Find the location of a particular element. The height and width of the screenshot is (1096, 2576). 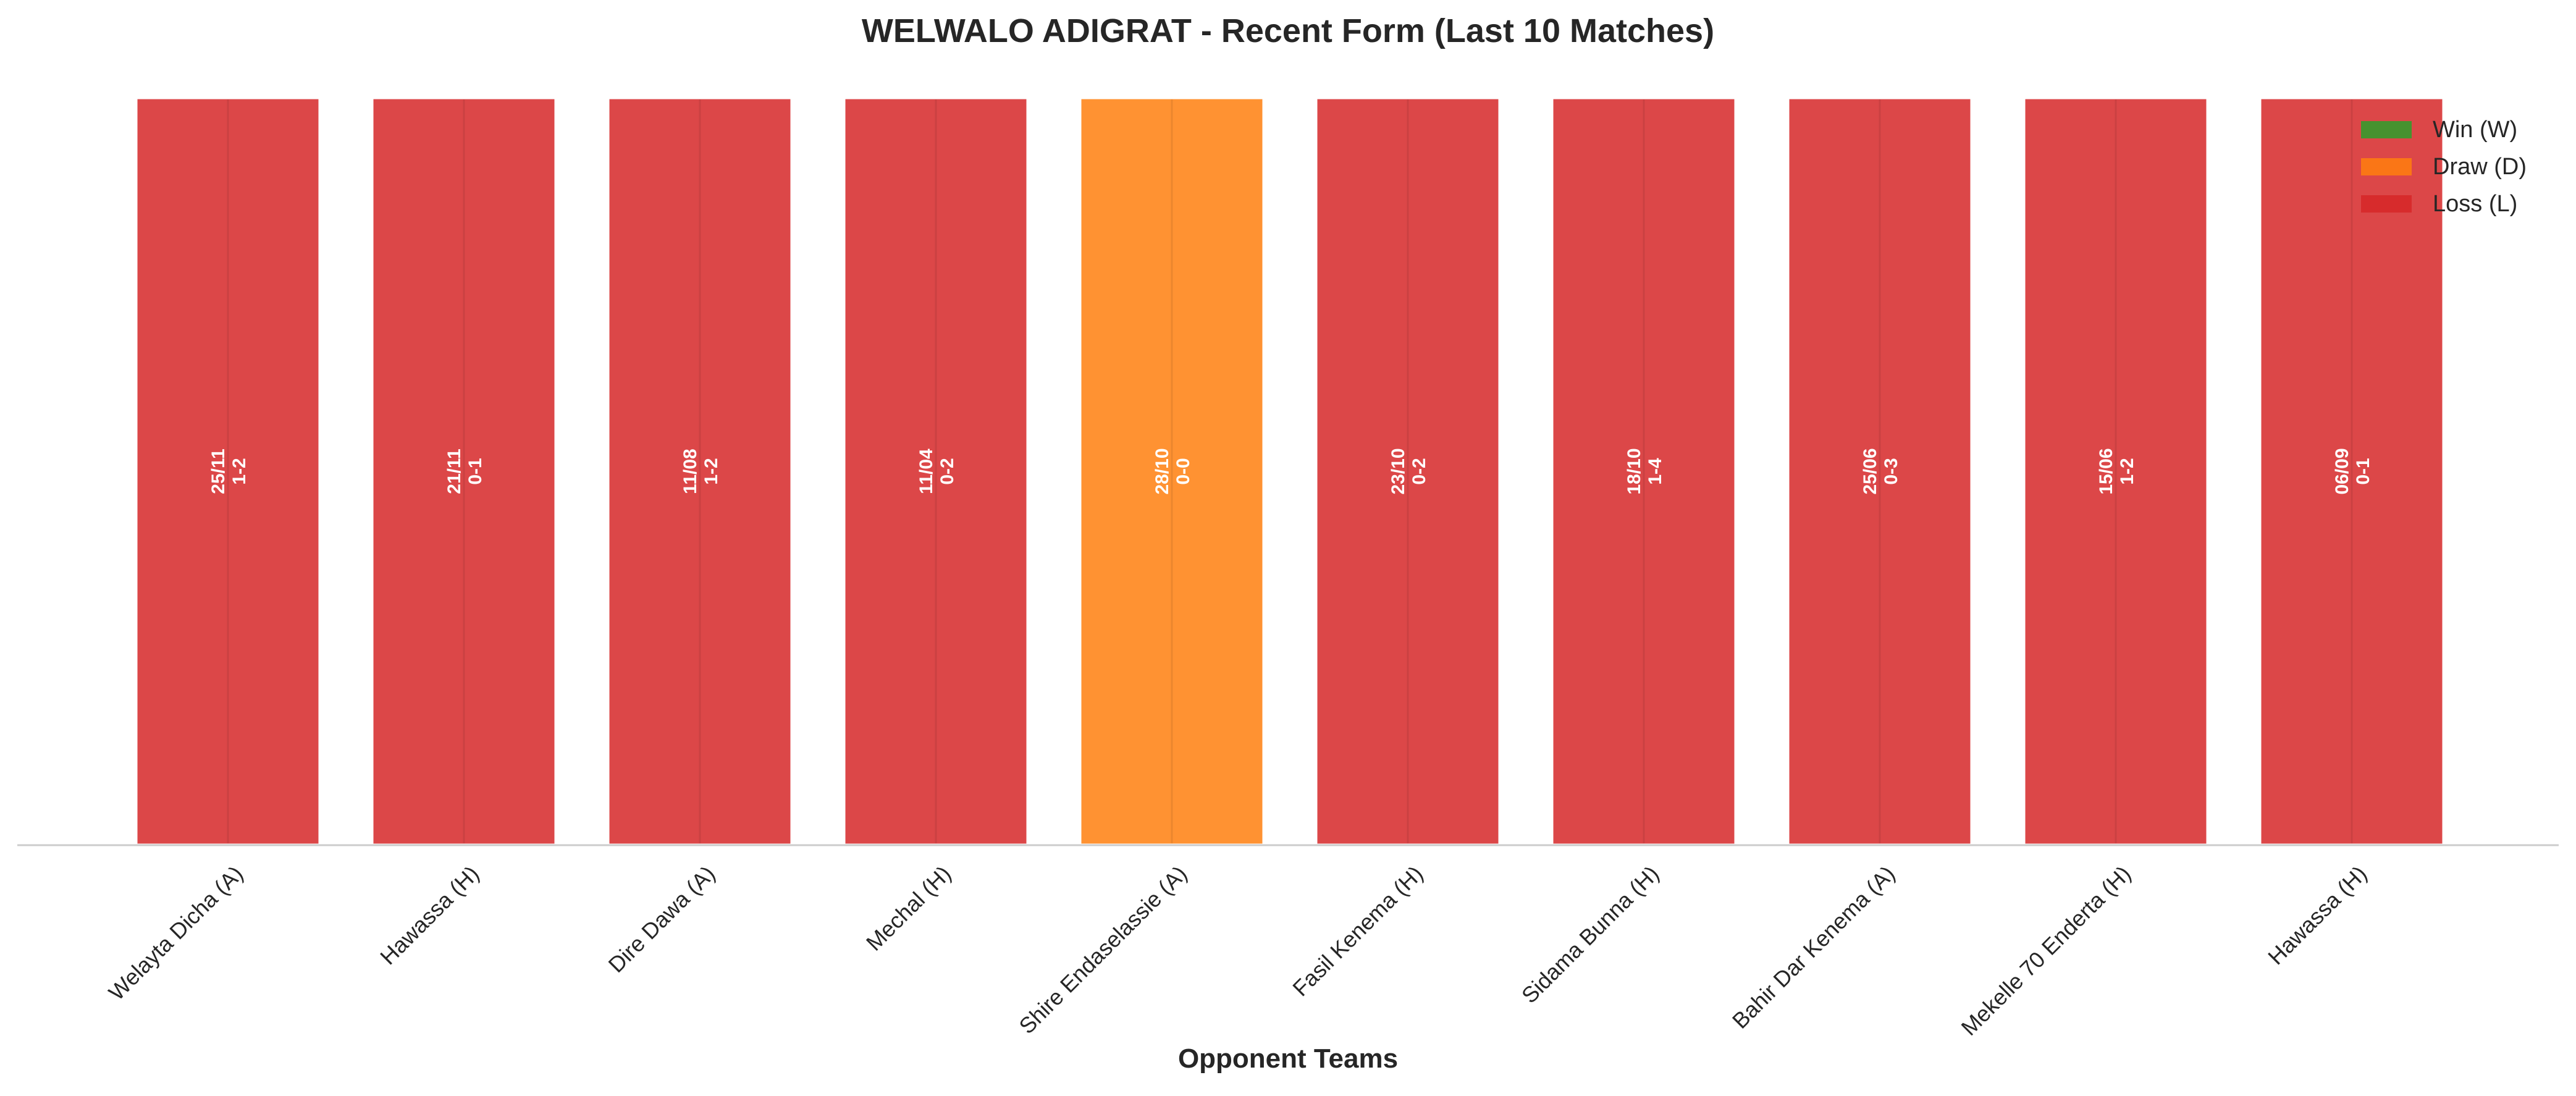

match-date: 11/08 is located at coordinates (690, 471).